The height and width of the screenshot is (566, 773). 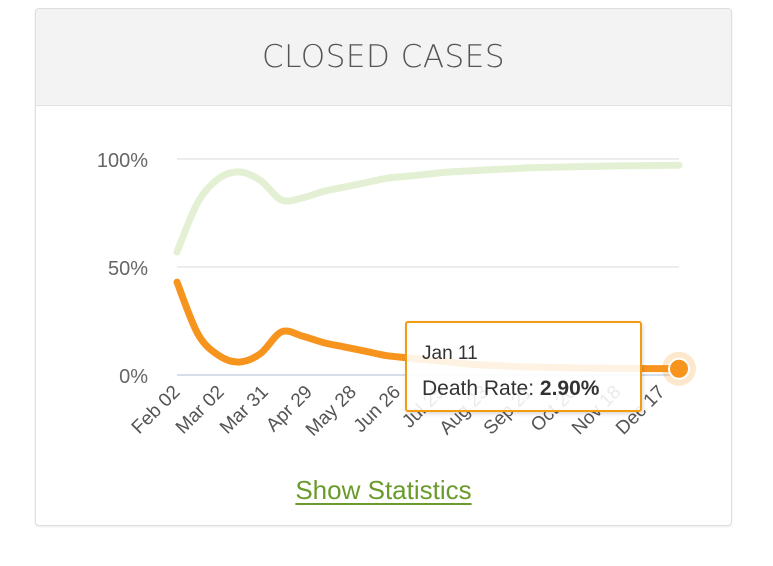 I want to click on x-tick-label: Jun 26, so click(x=377, y=409).